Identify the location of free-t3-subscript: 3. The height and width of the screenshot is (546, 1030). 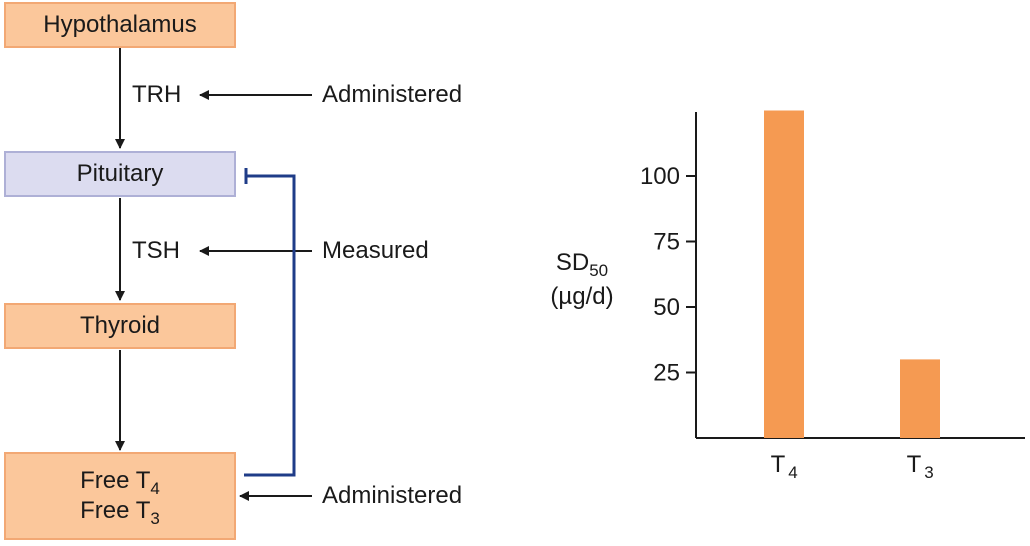
(155, 518).